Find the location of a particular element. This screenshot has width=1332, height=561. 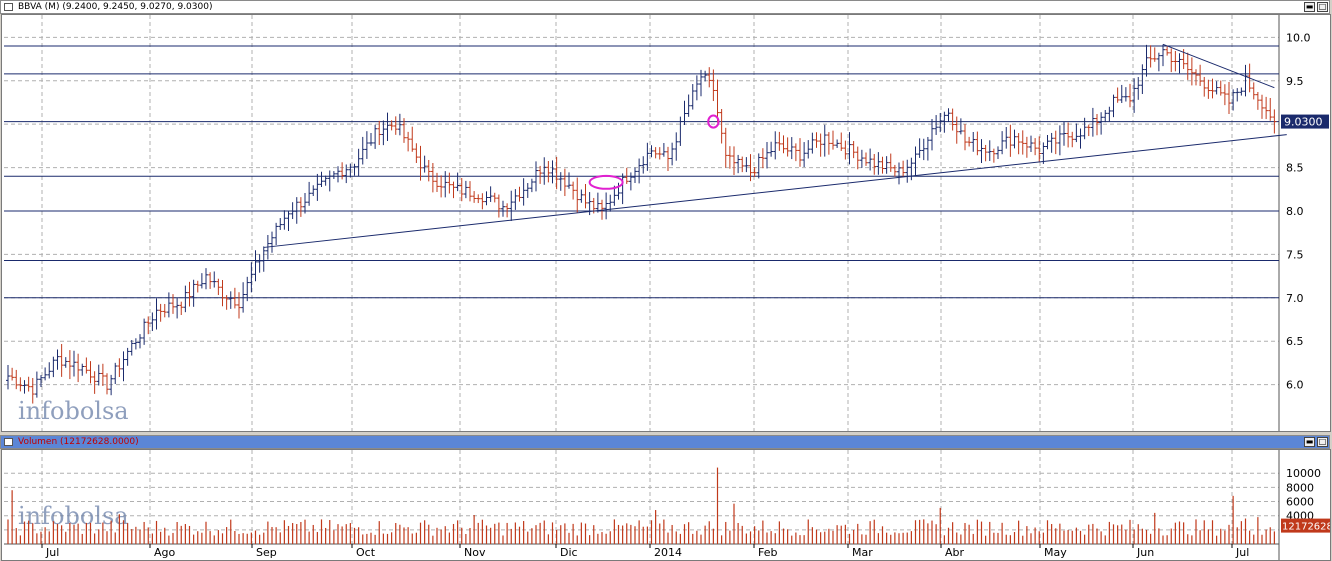

month-label: Jul is located at coordinates (52, 552).